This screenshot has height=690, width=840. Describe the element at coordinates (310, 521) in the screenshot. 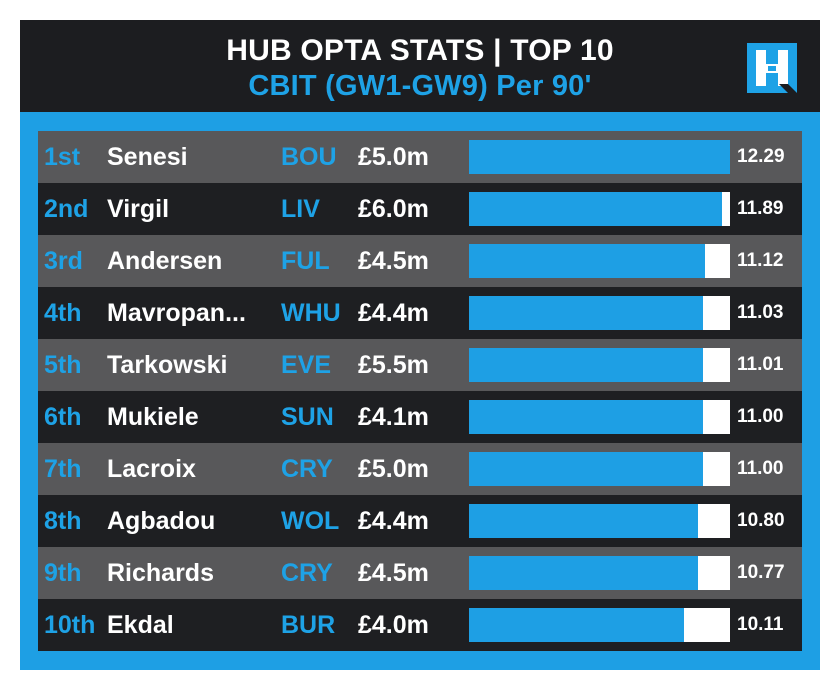

I see `team-code: WOL` at that location.